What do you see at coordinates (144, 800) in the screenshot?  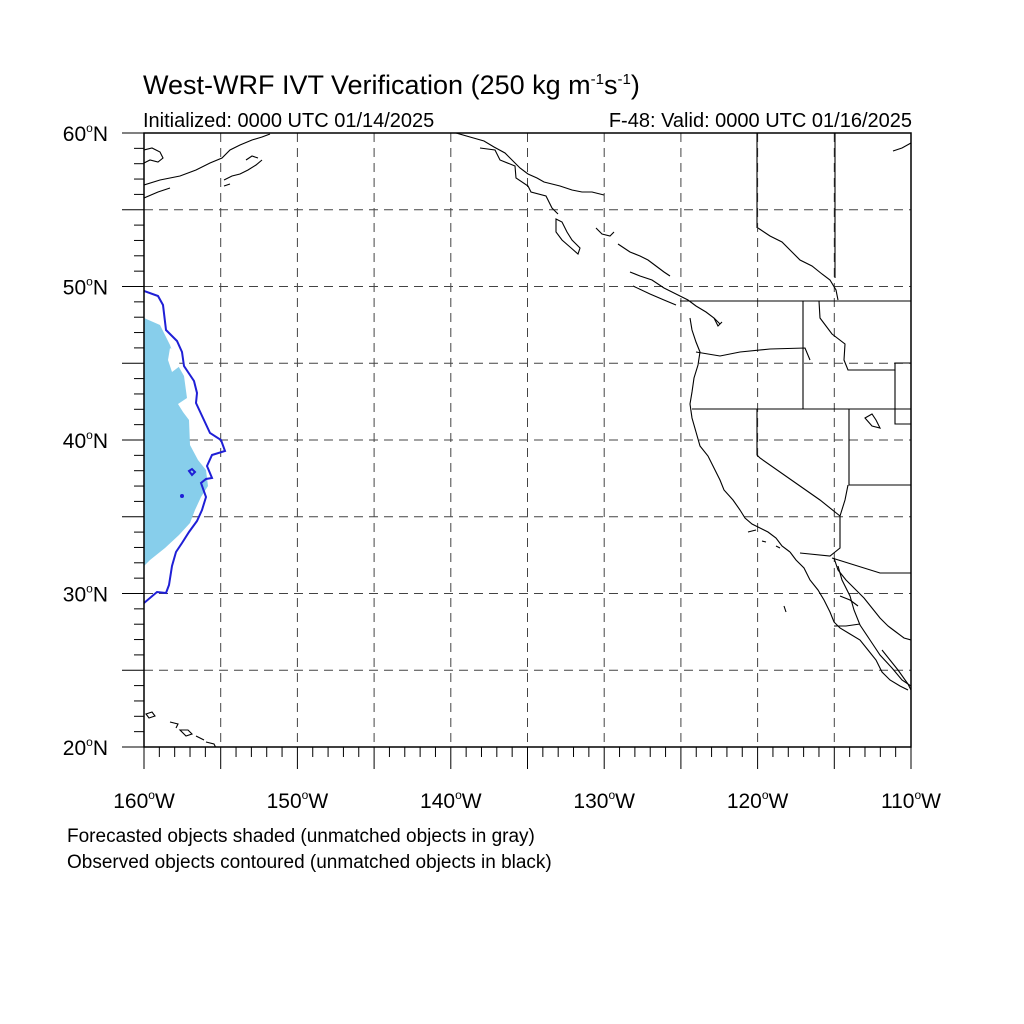 I see `lon-label: 160oW` at bounding box center [144, 800].